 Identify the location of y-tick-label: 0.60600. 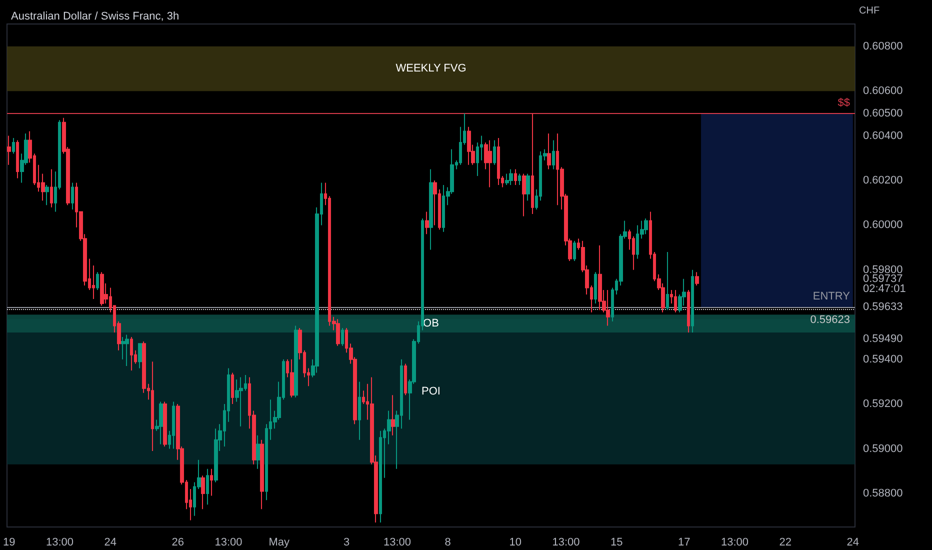
(883, 91).